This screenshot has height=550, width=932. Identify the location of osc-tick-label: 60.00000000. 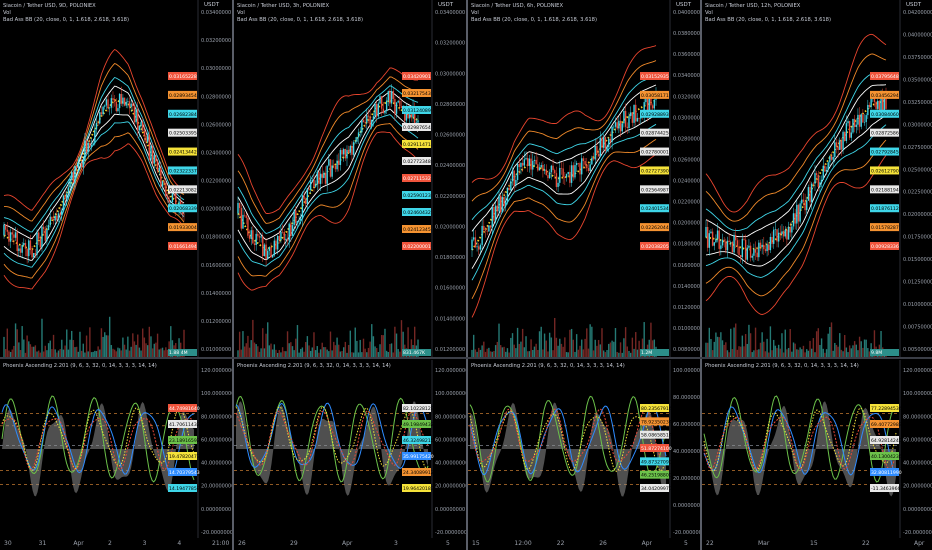
(216, 440).